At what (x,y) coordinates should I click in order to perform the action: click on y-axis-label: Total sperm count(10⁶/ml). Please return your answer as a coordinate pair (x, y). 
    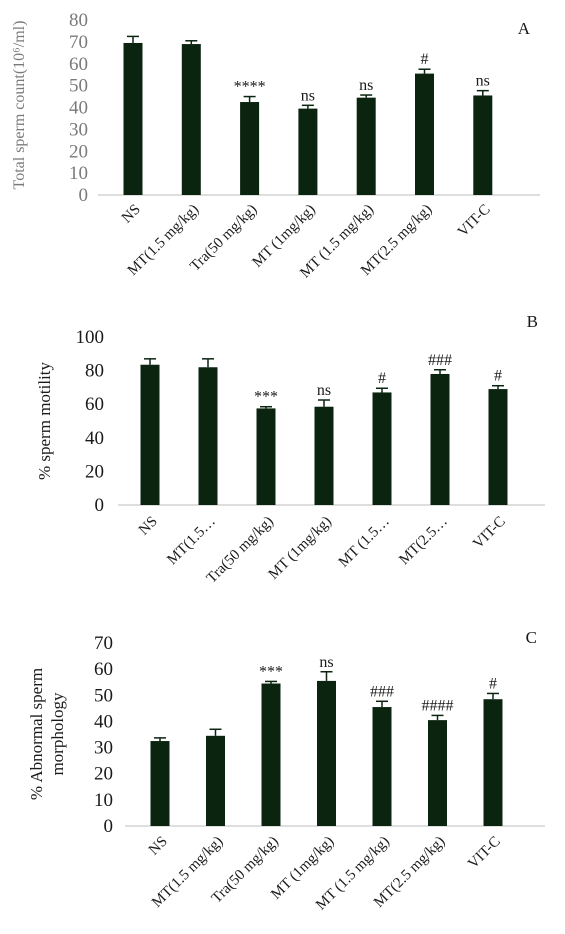
    Looking at the image, I should click on (19, 105).